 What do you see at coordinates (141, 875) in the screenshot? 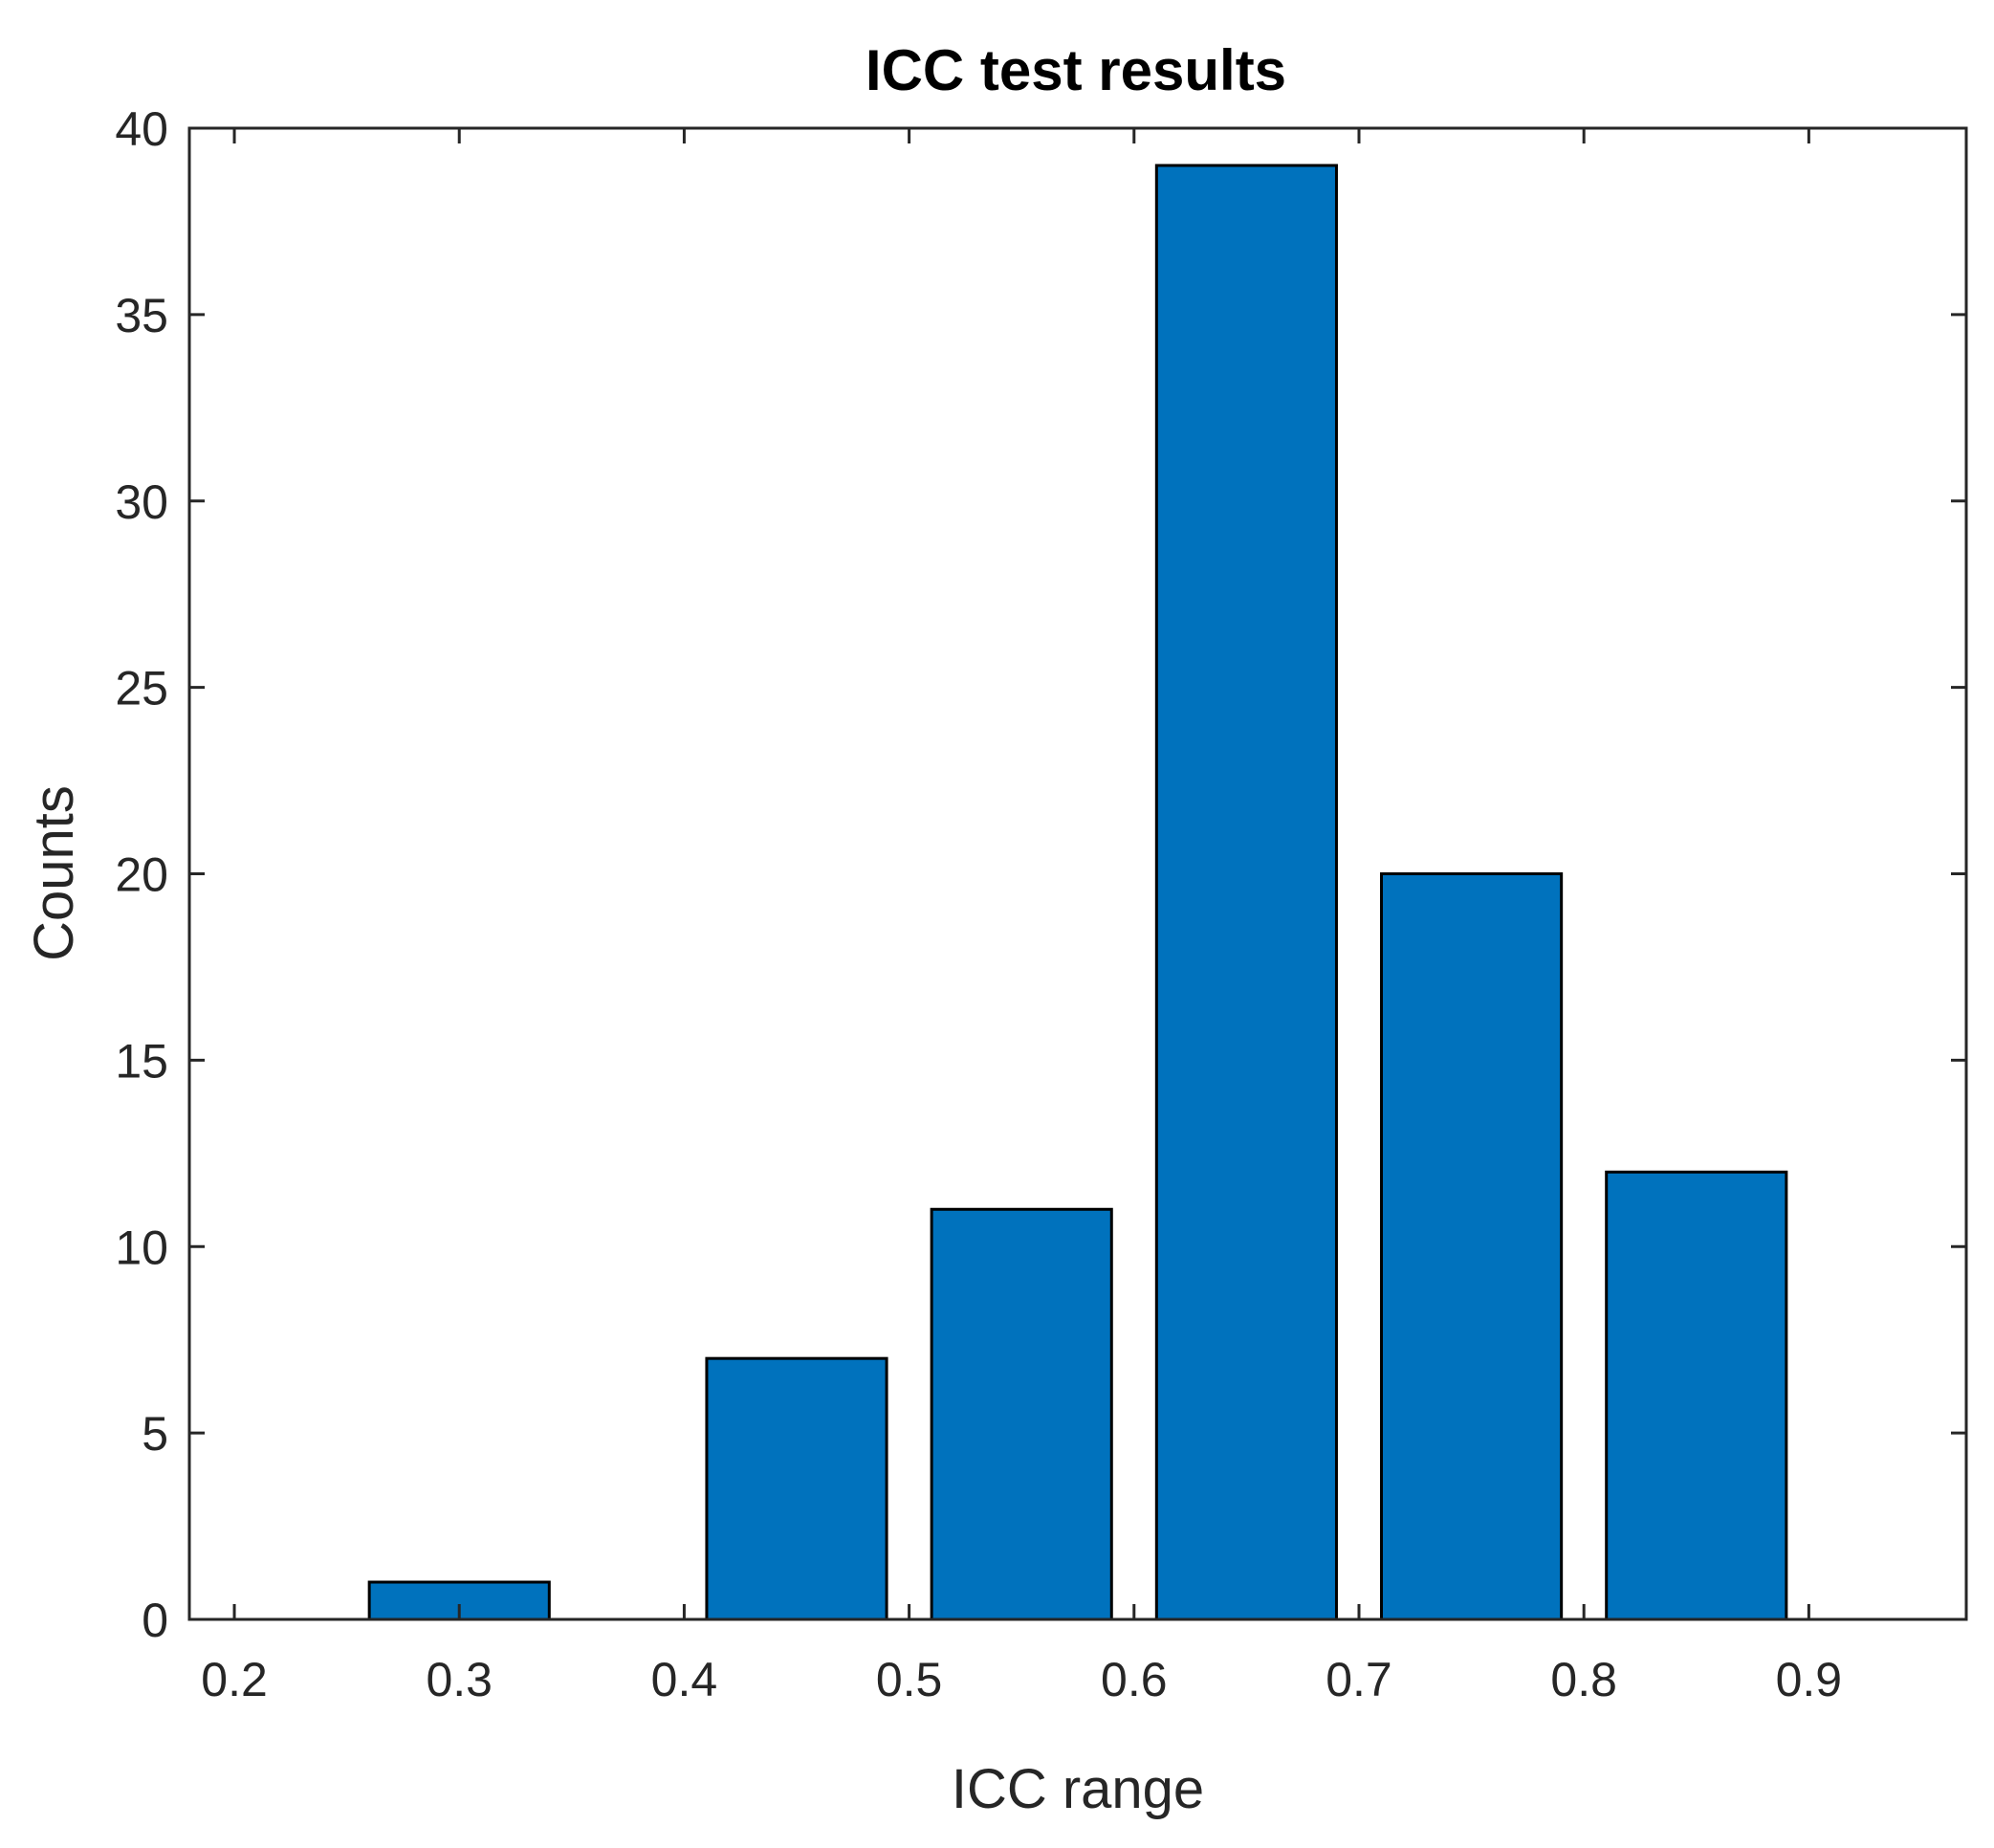
I see `y-tick-label-4: 20` at bounding box center [141, 875].